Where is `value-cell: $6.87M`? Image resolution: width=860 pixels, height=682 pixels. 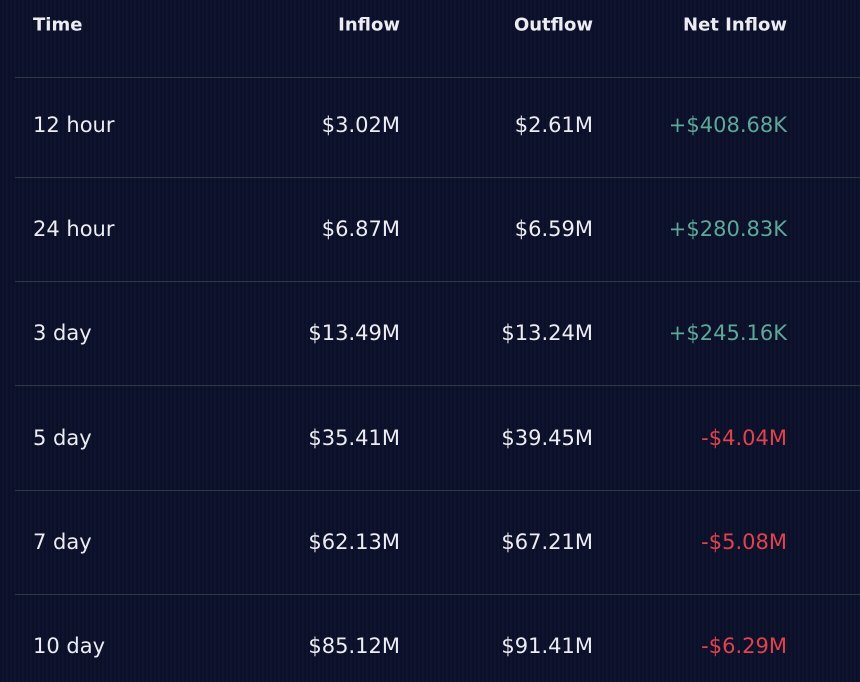 value-cell: $6.87M is located at coordinates (360, 229).